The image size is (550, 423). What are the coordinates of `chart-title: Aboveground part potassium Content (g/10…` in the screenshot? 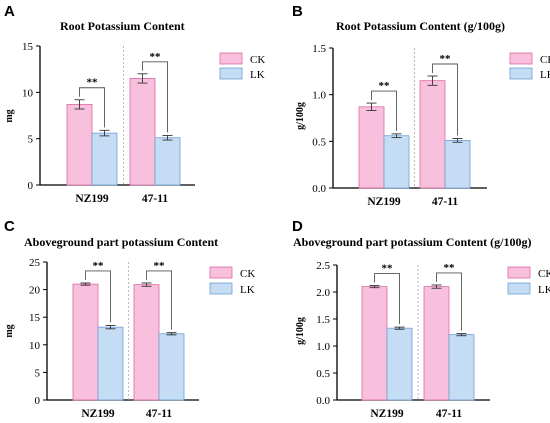 It's located at (412, 242).